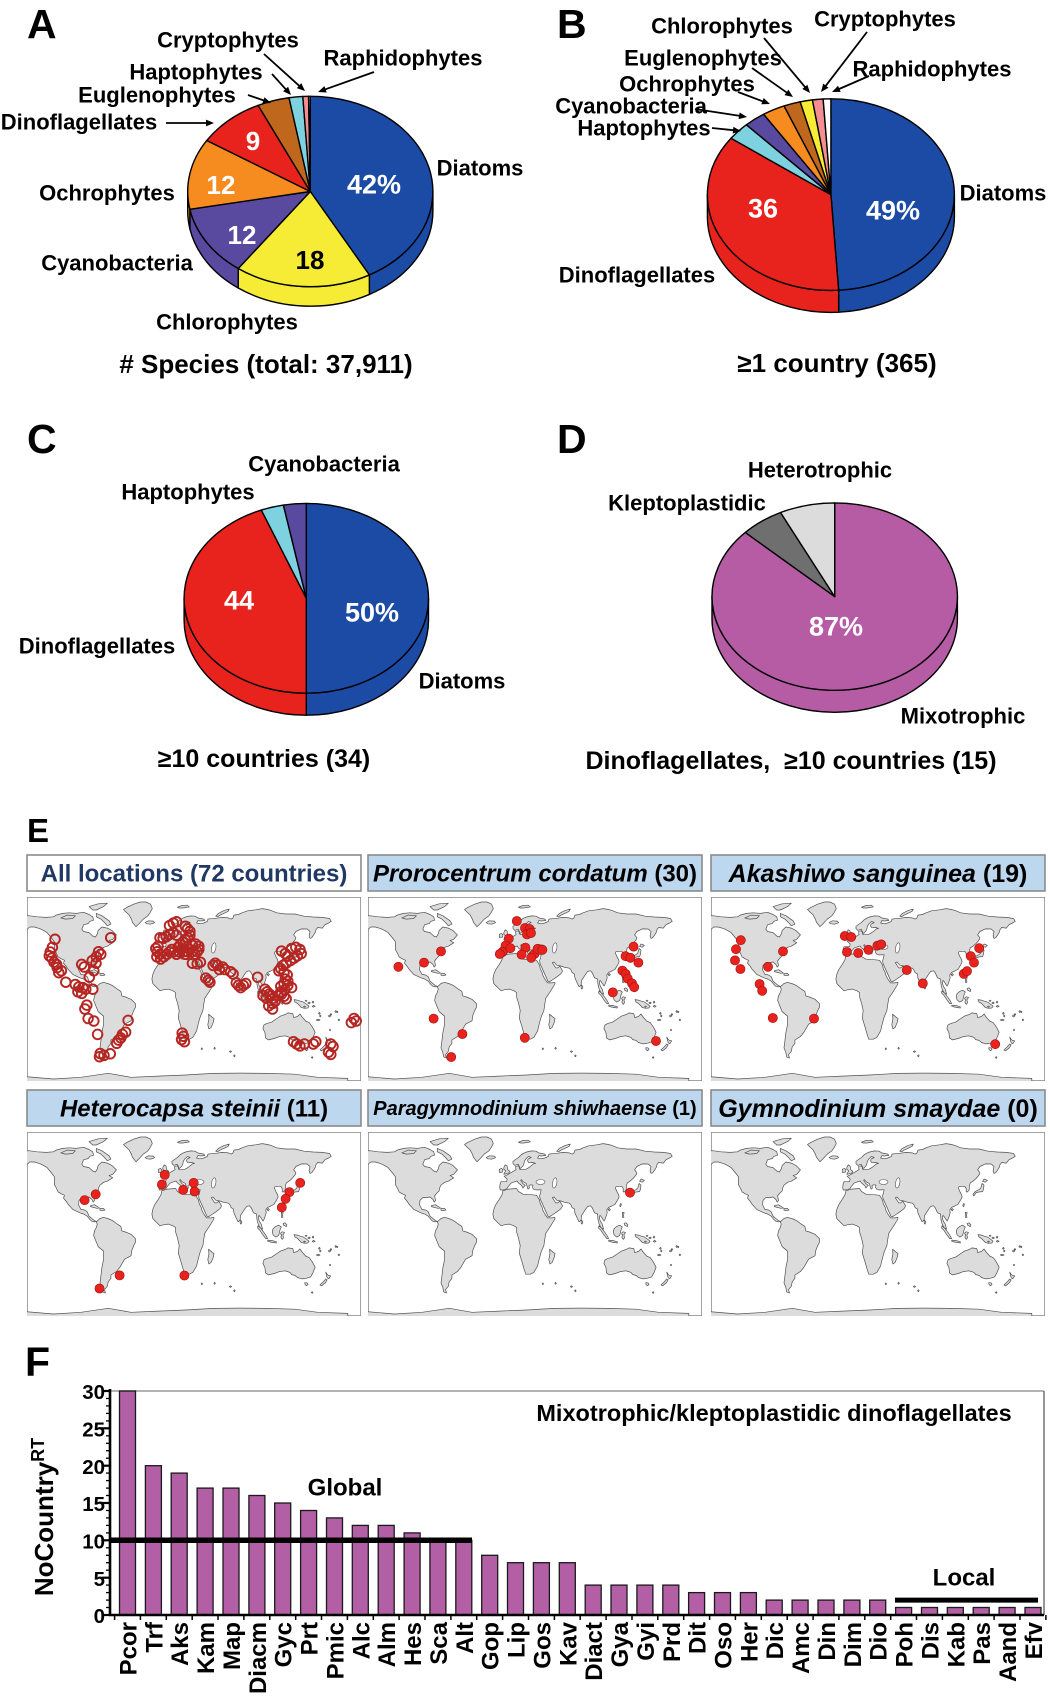 Image resolution: width=1050 pixels, height=1696 pixels. I want to click on svg-text: Poh, so click(905, 1644).